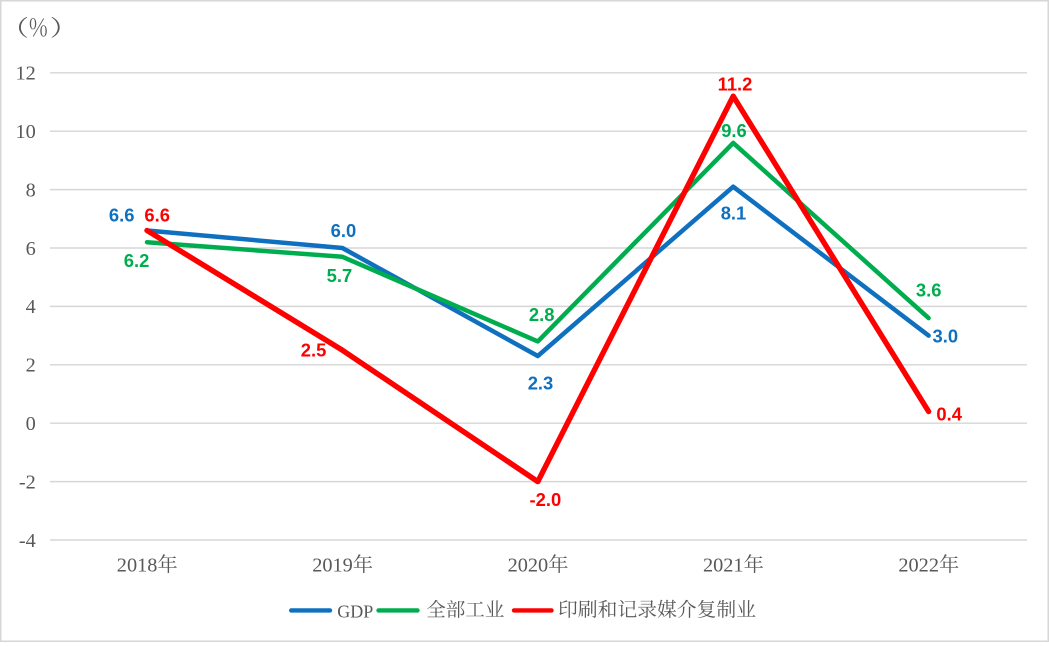  I want to click on svg-text: 2, so click(31, 366).